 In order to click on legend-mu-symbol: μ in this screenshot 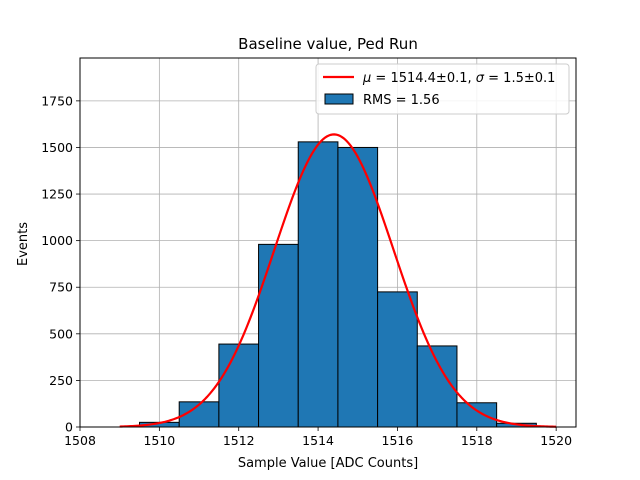, I will do `click(366, 78)`.